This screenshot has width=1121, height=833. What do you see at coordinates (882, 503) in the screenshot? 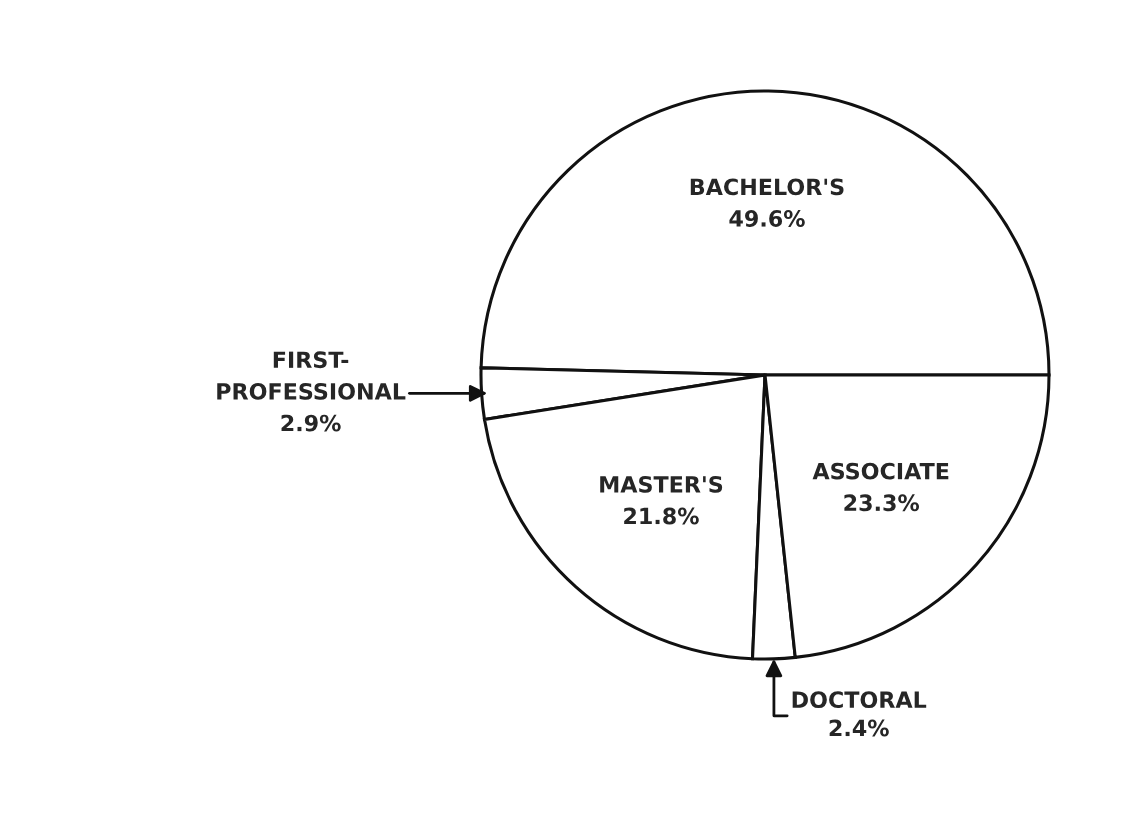
I see `data-label: 23.3%` at bounding box center [882, 503].